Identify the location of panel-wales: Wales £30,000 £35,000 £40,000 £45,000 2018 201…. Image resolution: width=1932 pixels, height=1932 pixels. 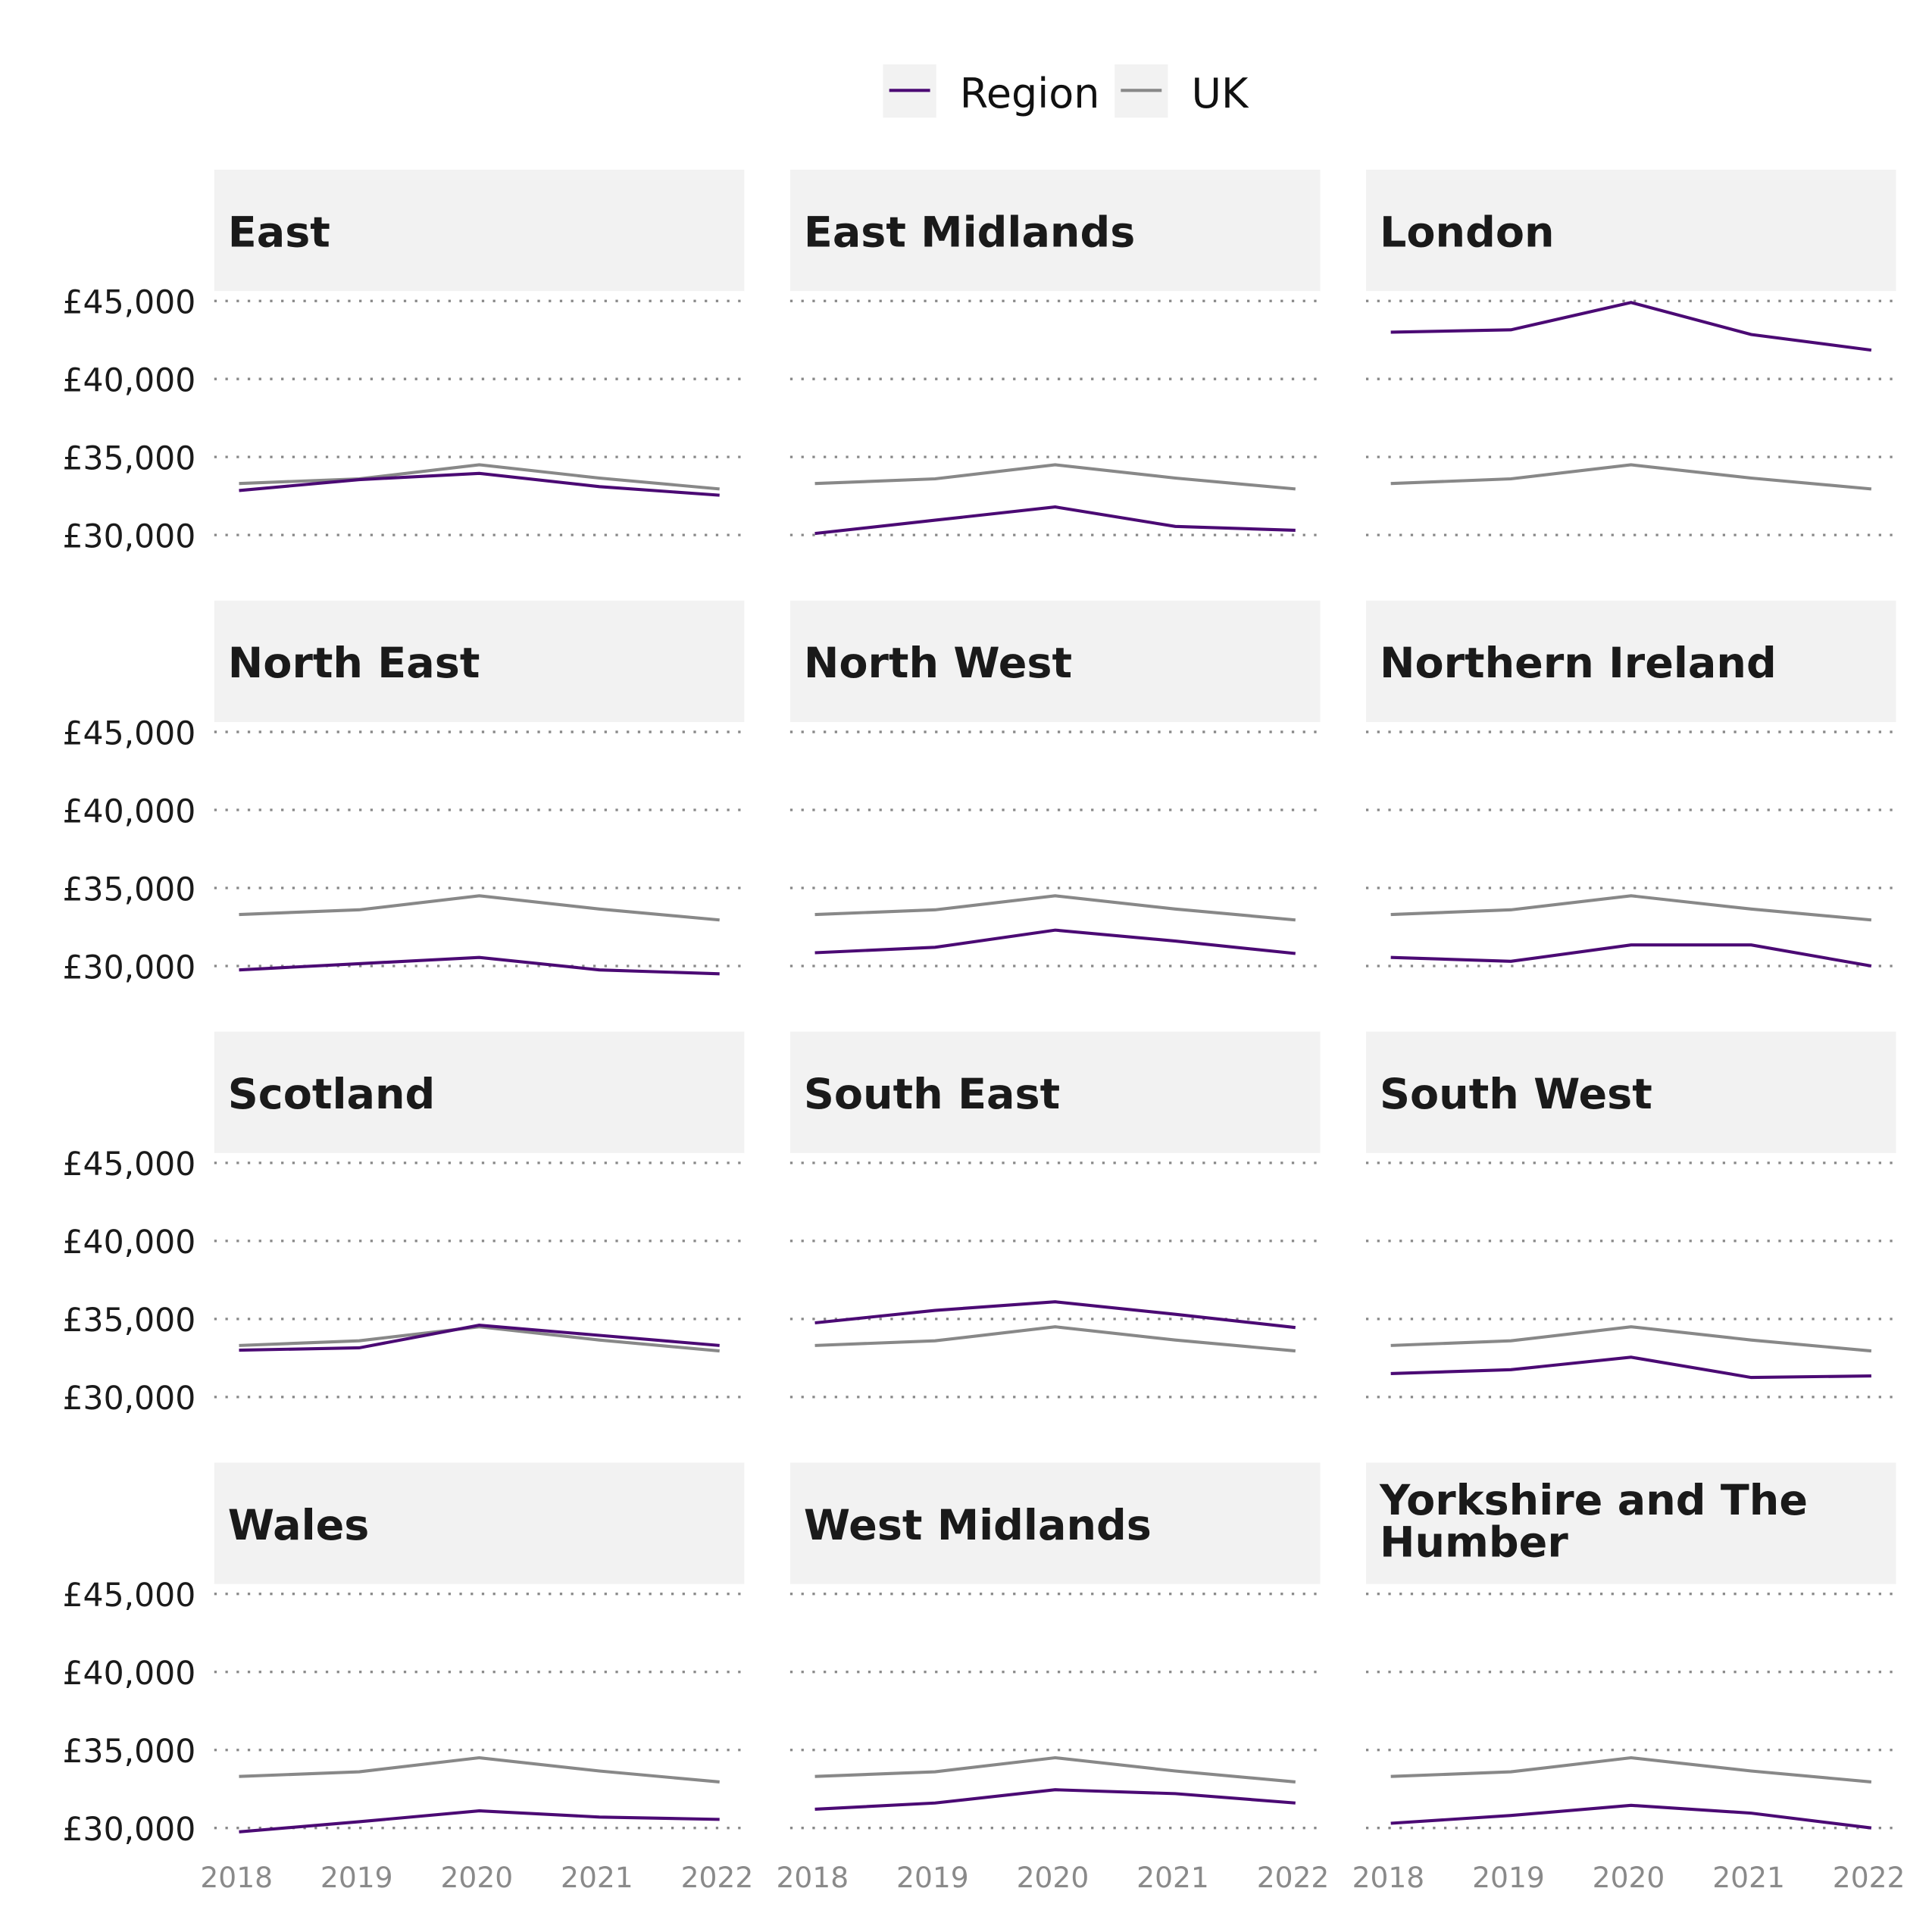
(408, 1678).